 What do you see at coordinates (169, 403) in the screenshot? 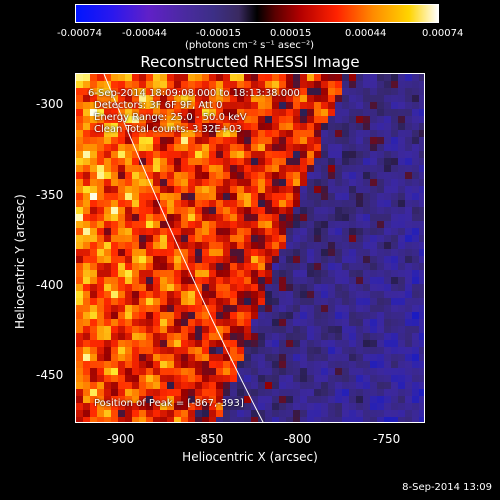
I see `annotation-peak: Position of Peak = [-867,-393]` at bounding box center [169, 403].